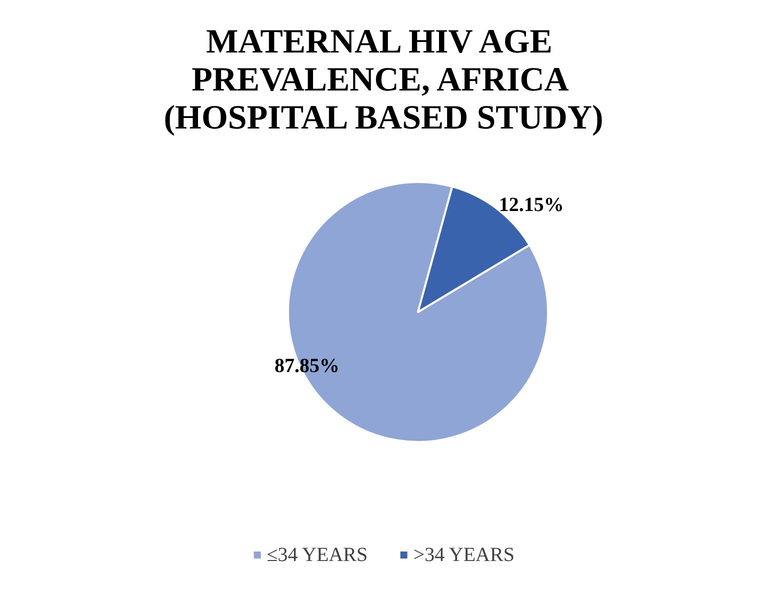  I want to click on chart-title: MATERNAL HIV AGE PREVALENCE, AFRICA (HOSPITAL BASED STUDY), so click(384, 80).